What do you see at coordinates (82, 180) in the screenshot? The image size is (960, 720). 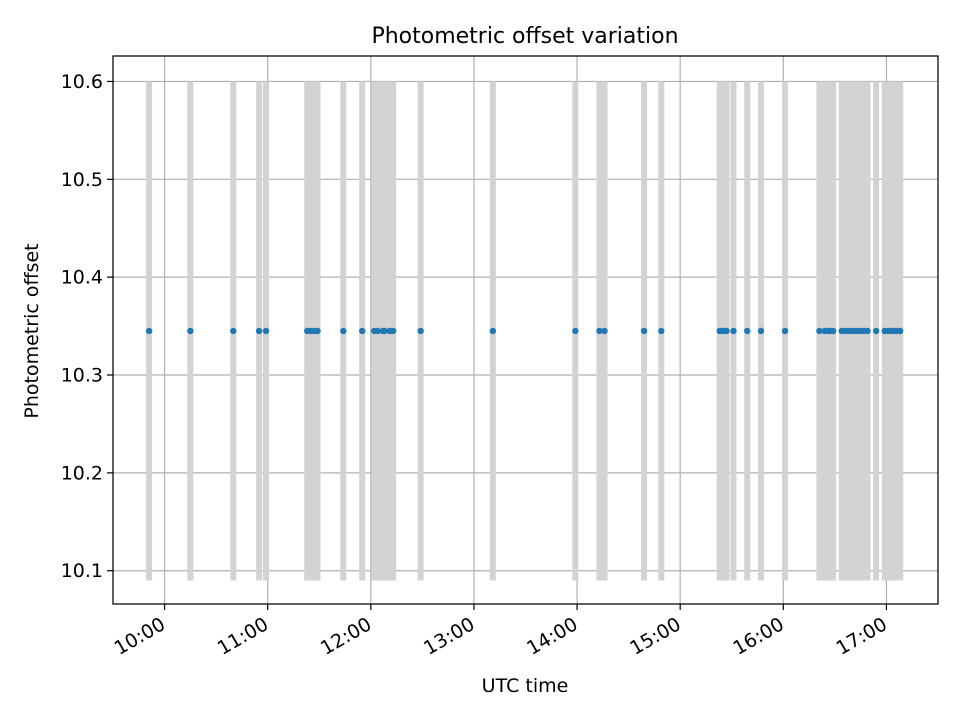 I see `y-tick-label: 10.5` at bounding box center [82, 180].